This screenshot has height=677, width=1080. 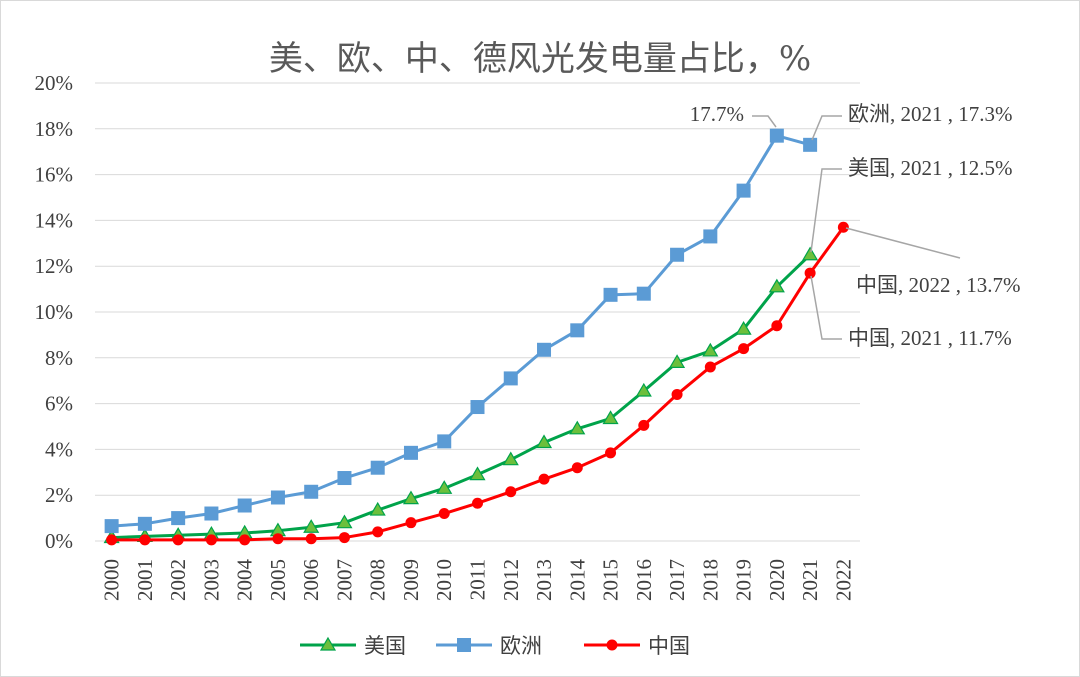 I want to click on y-tick-label: 16%, so click(x=54, y=175).